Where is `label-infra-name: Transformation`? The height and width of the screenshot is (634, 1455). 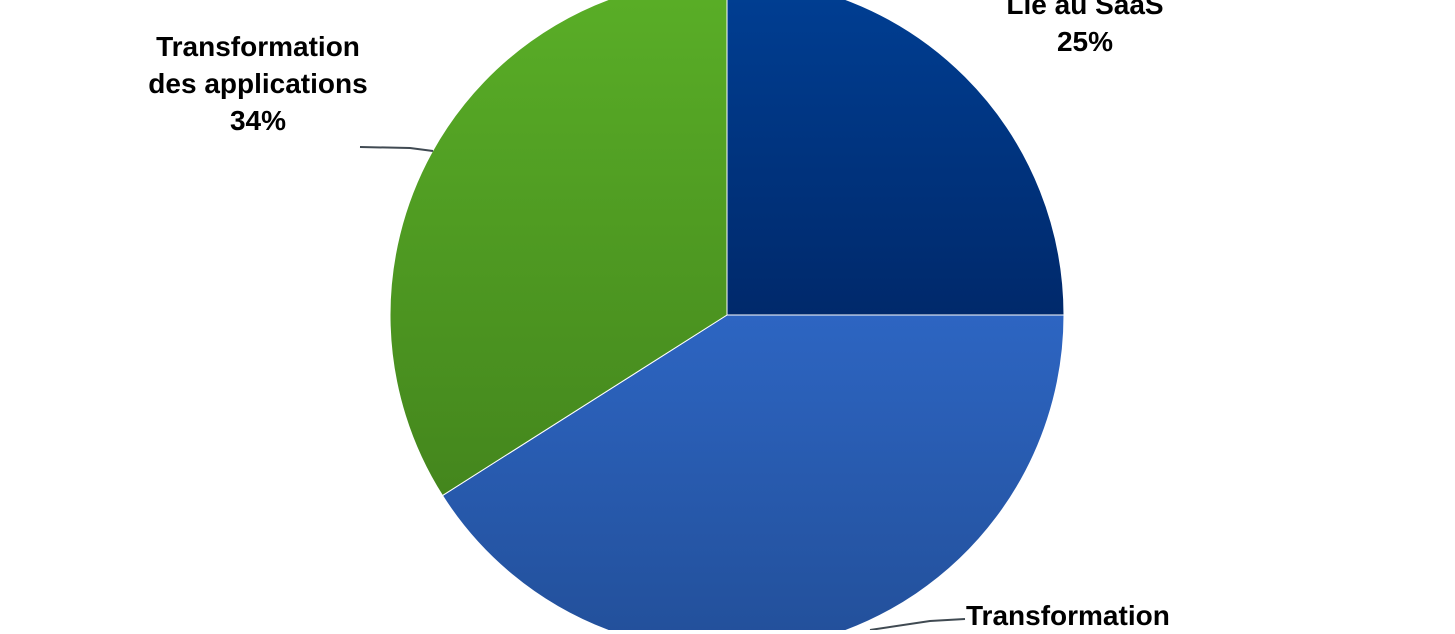
label-infra-name: Transformation is located at coordinates (1068, 615).